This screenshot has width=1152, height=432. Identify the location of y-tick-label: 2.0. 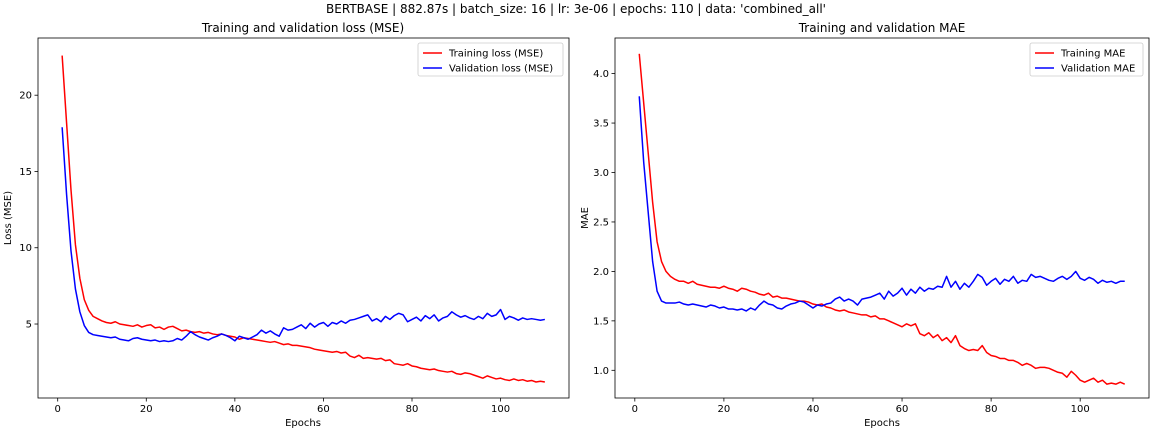
(601, 272).